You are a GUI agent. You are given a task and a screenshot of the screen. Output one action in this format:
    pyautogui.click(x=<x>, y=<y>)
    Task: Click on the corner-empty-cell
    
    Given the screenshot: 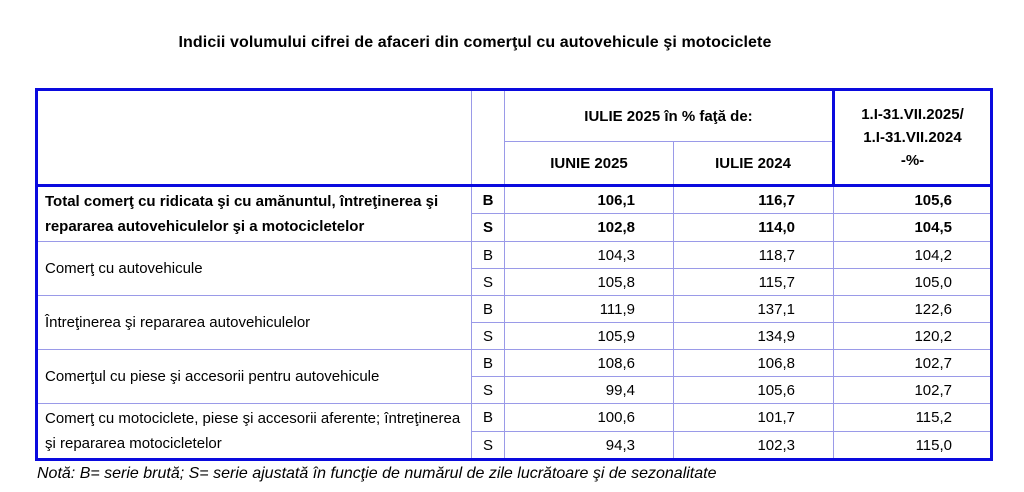 What is the action you would take?
    pyautogui.click(x=254, y=138)
    